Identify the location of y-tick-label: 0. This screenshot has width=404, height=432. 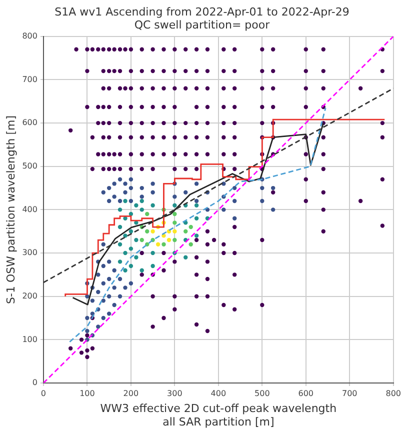
(35, 383).